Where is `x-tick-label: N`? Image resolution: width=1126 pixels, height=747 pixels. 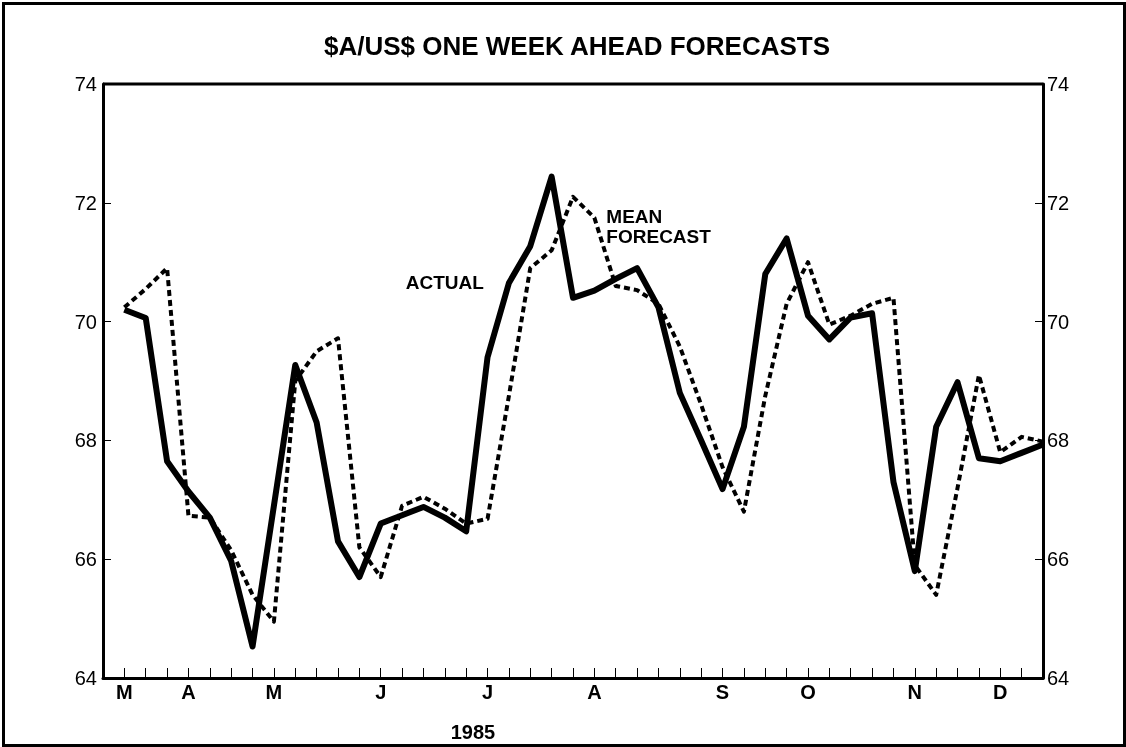
x-tick-label: N is located at coordinates (915, 692).